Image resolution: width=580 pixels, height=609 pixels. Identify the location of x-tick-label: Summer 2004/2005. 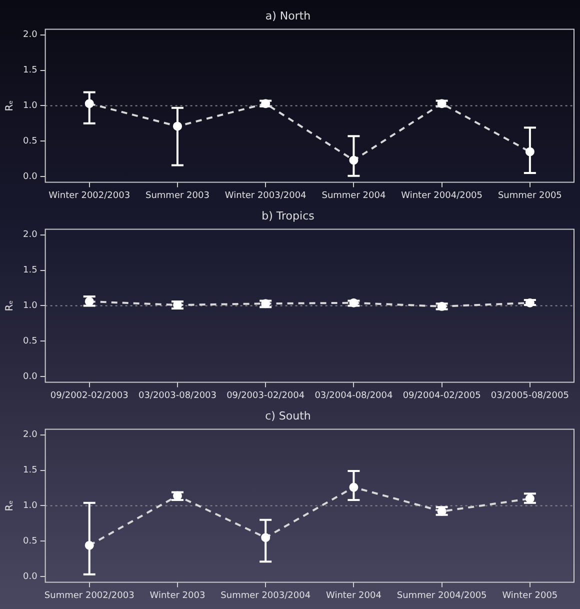
(441, 595).